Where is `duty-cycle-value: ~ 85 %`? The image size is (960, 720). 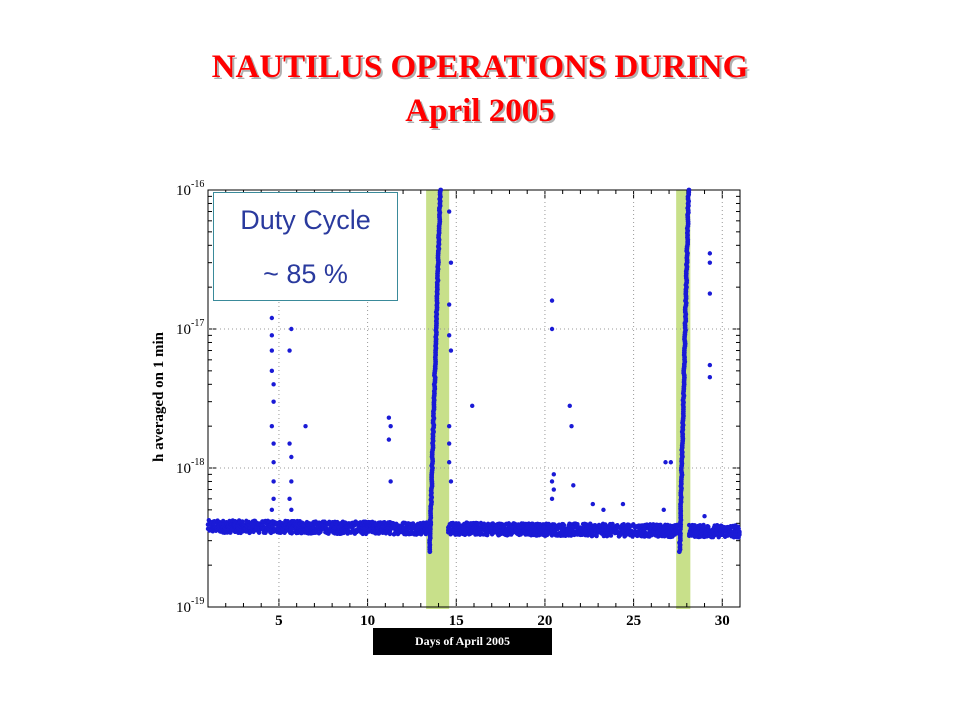 duty-cycle-value: ~ 85 % is located at coordinates (305, 274).